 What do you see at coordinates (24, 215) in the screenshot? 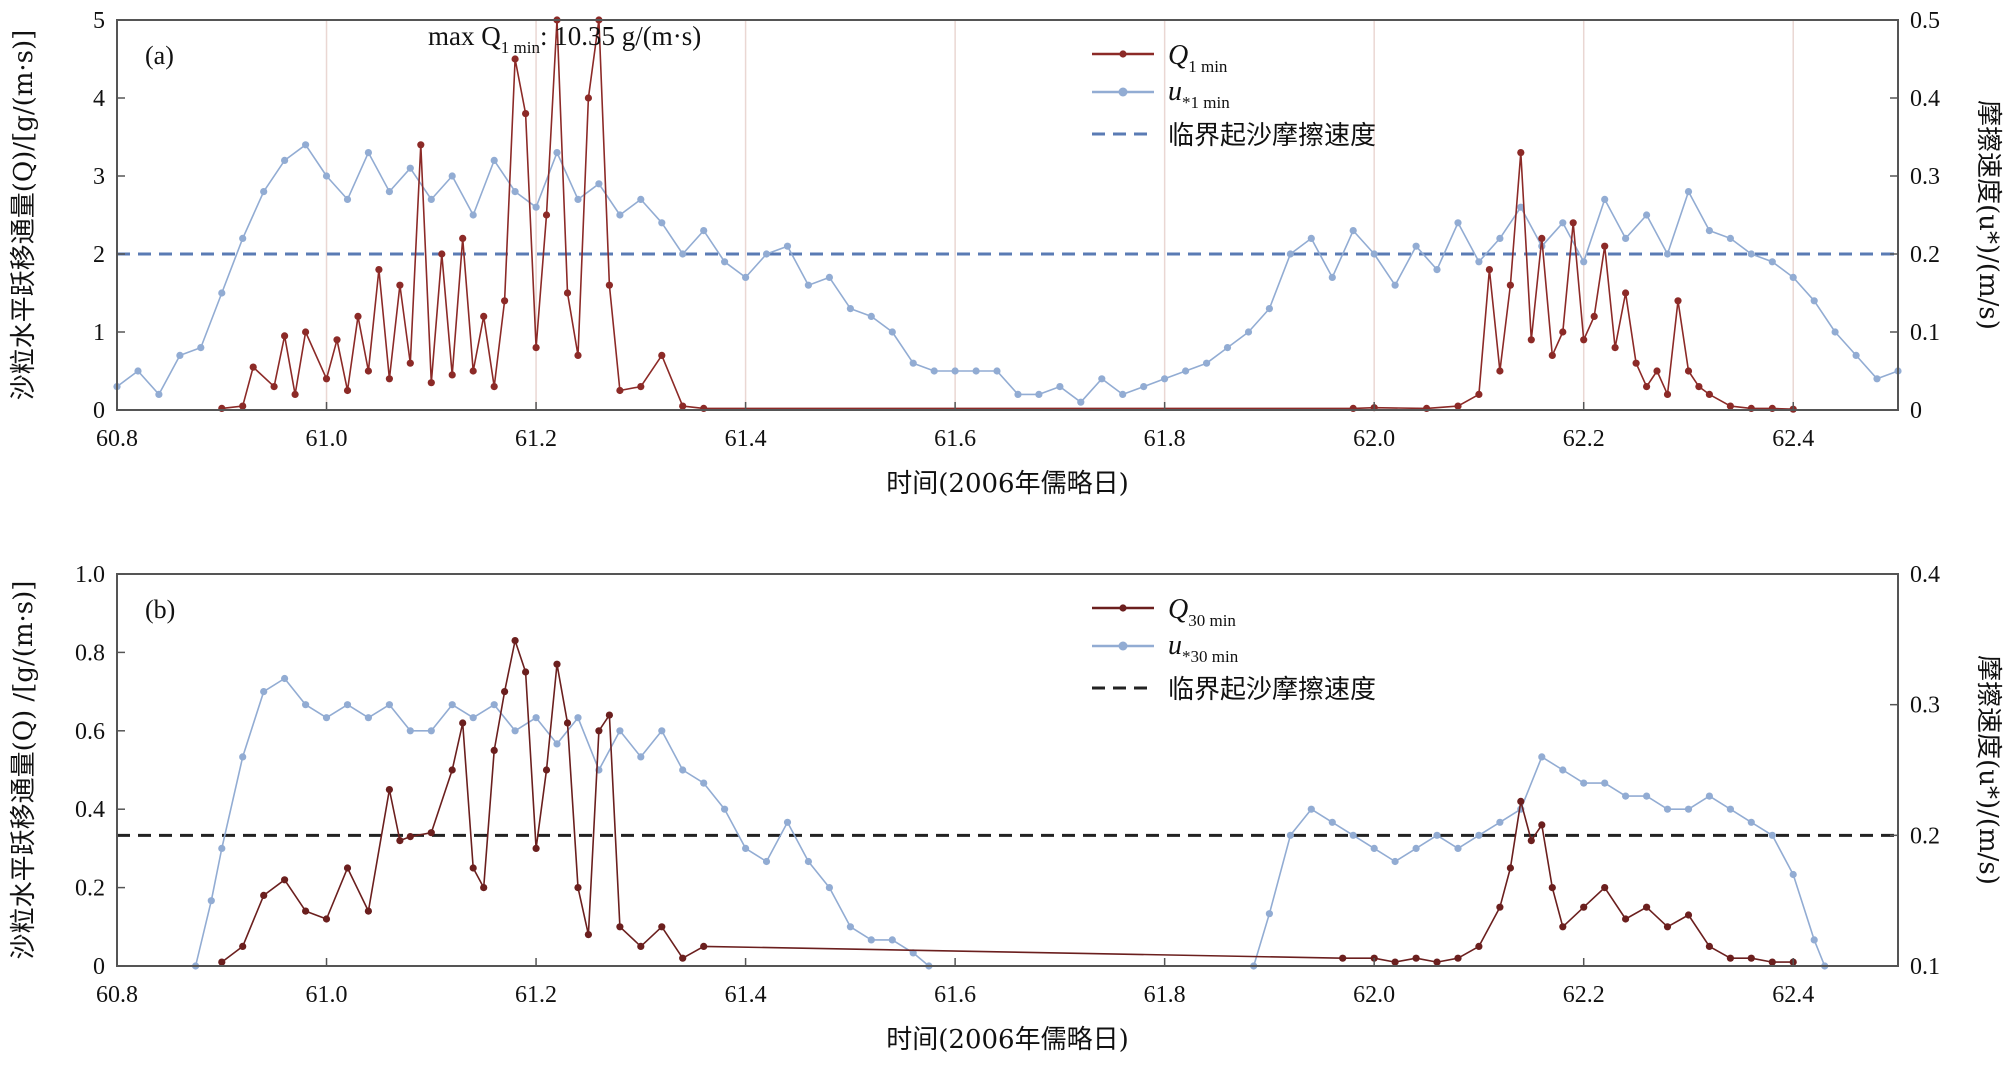
I see `y-axis-title: 沙粒水平跃移通量(Q)/[g/(m·s)]` at bounding box center [24, 215].